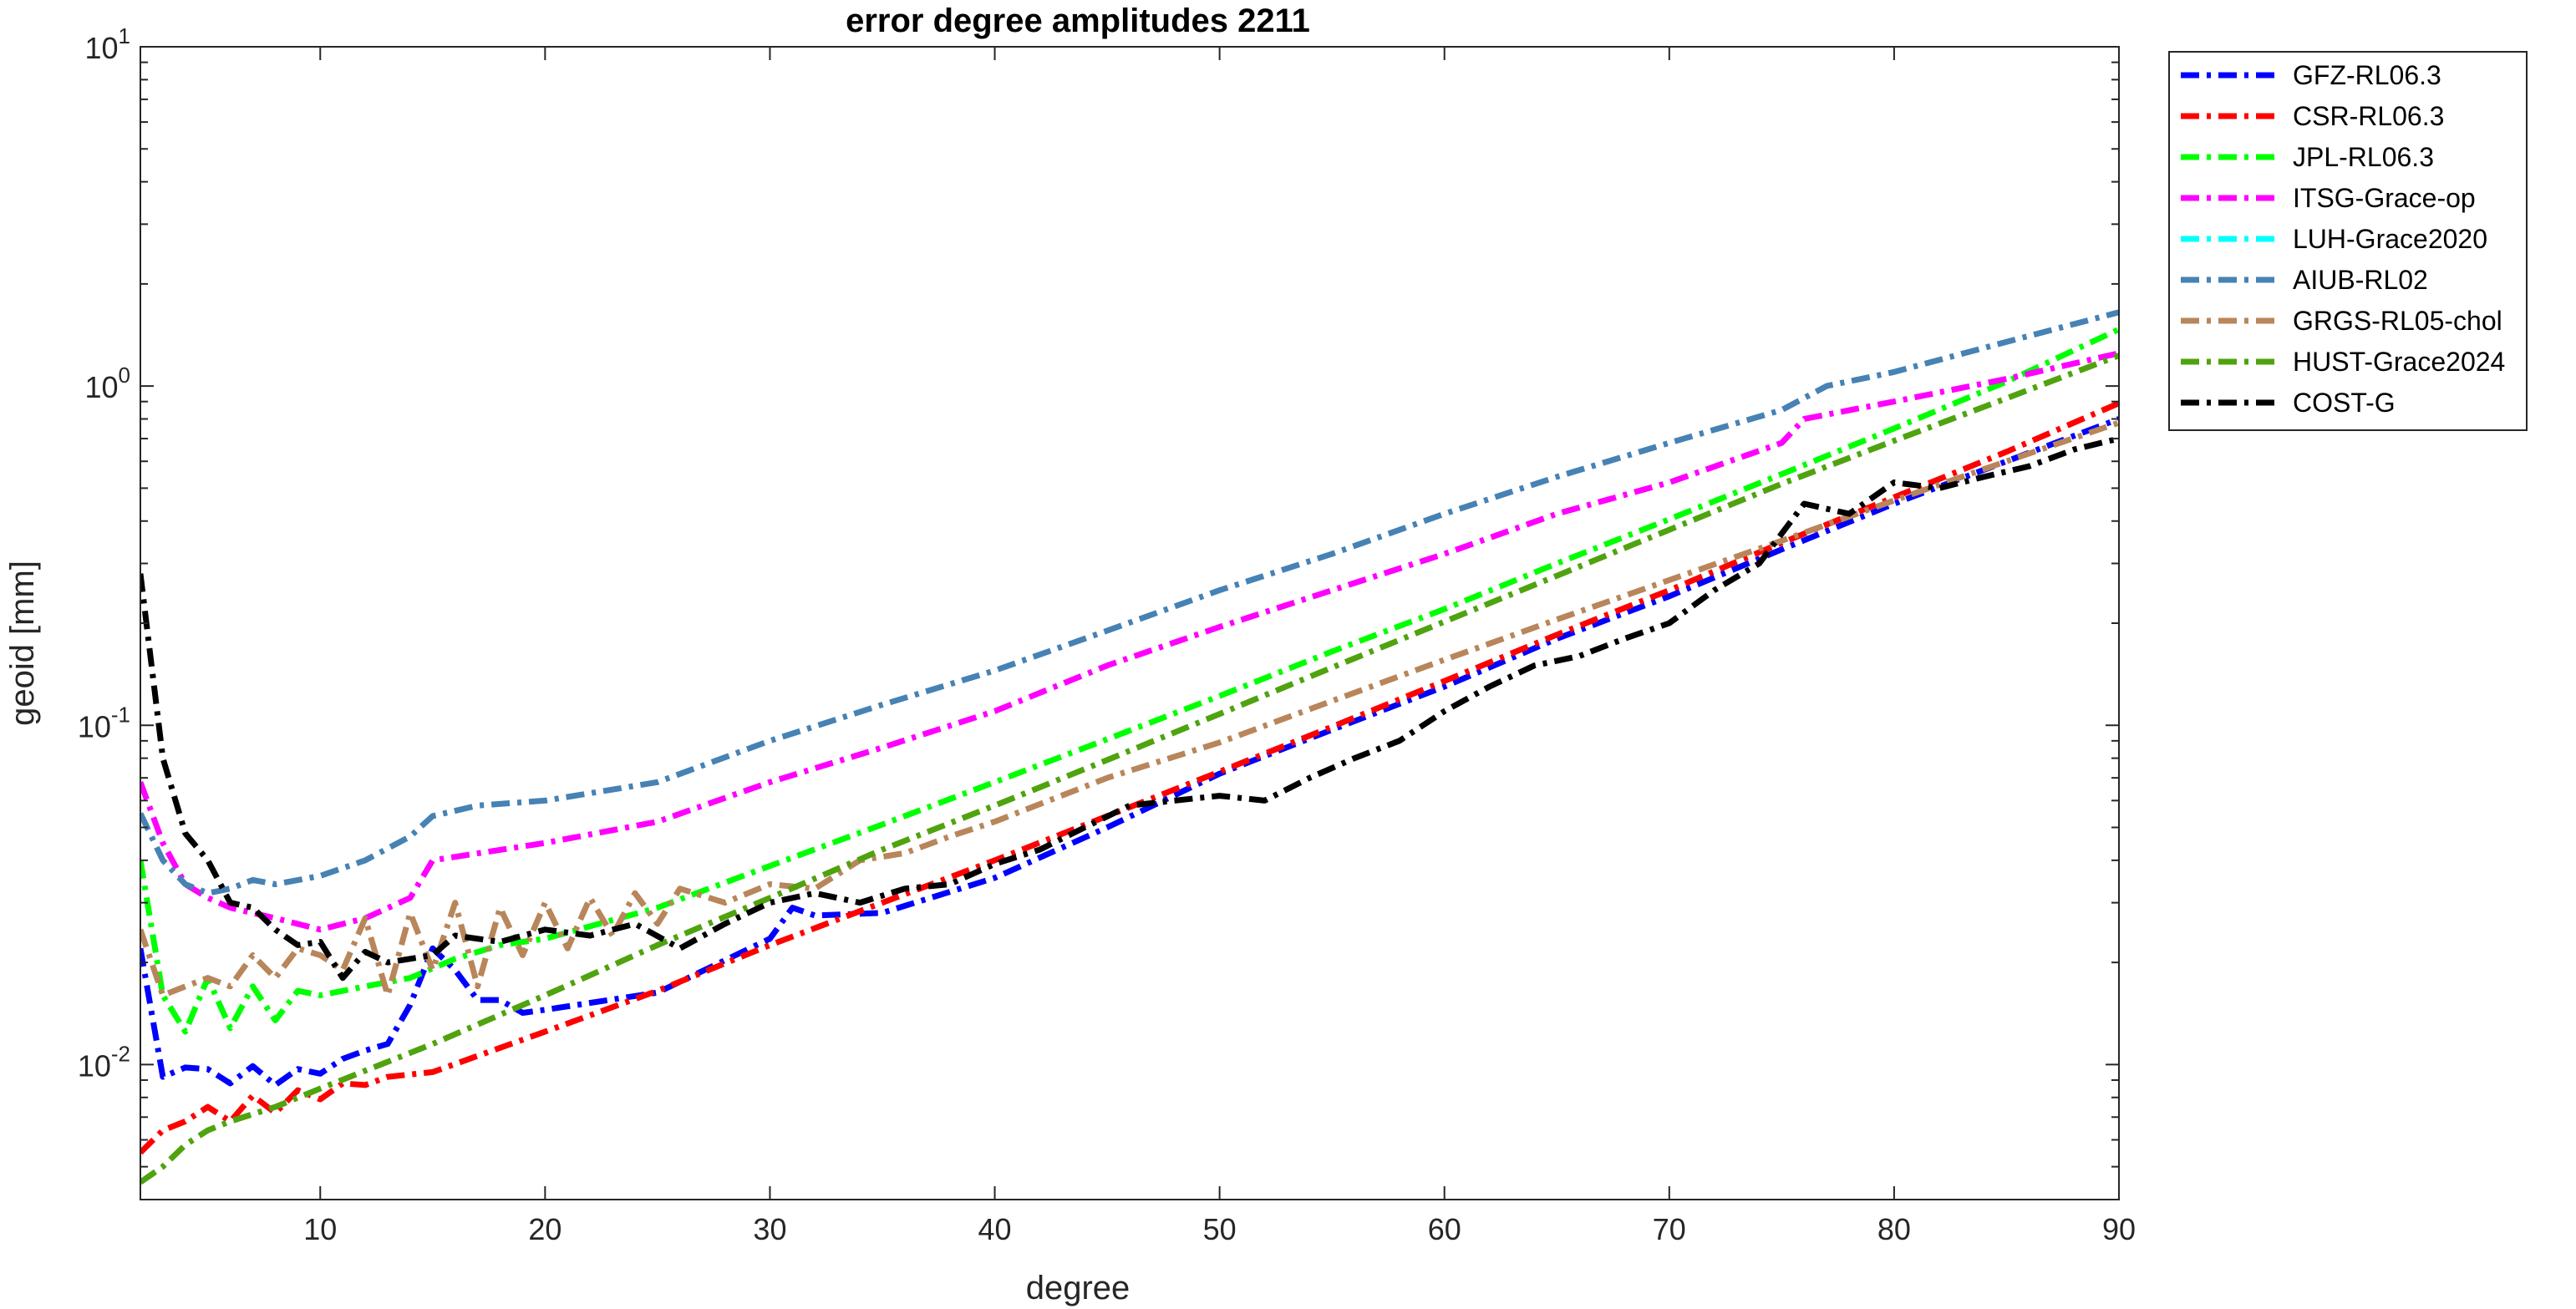 The width and height of the screenshot is (2576, 1309). I want to click on x-tick-label: 90, so click(2119, 1229).